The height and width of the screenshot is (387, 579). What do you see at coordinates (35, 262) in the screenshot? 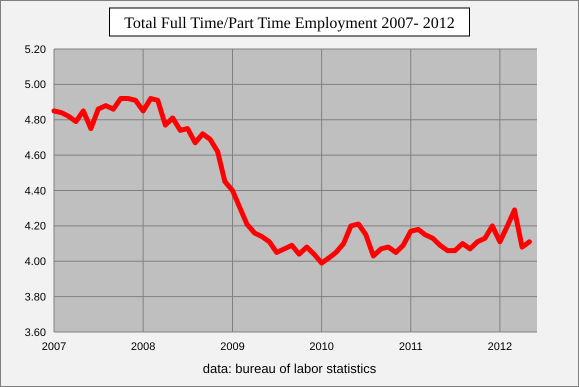
I see `y-tick-label: 4.00` at bounding box center [35, 262].